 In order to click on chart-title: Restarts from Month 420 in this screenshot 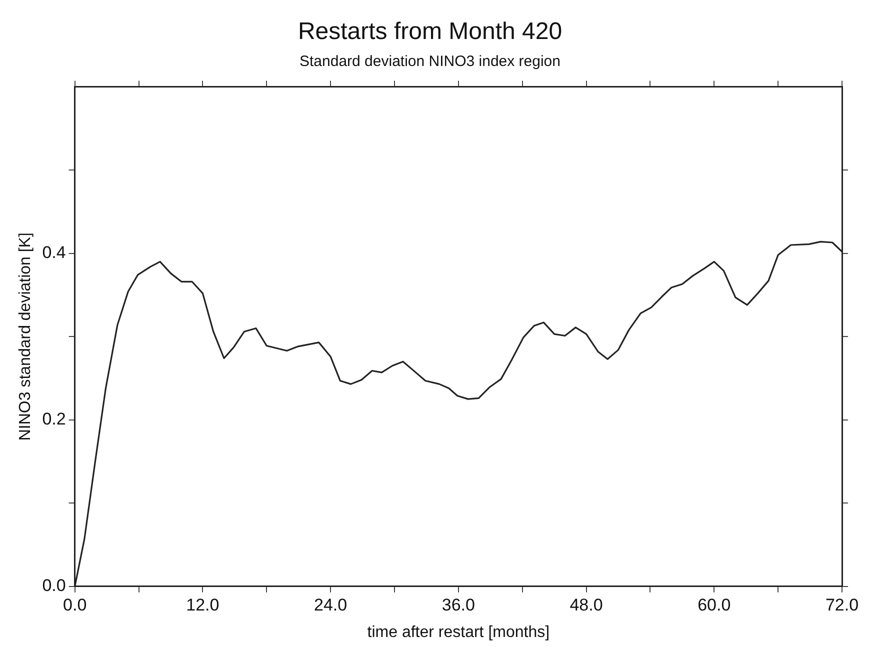, I will do `click(430, 32)`.